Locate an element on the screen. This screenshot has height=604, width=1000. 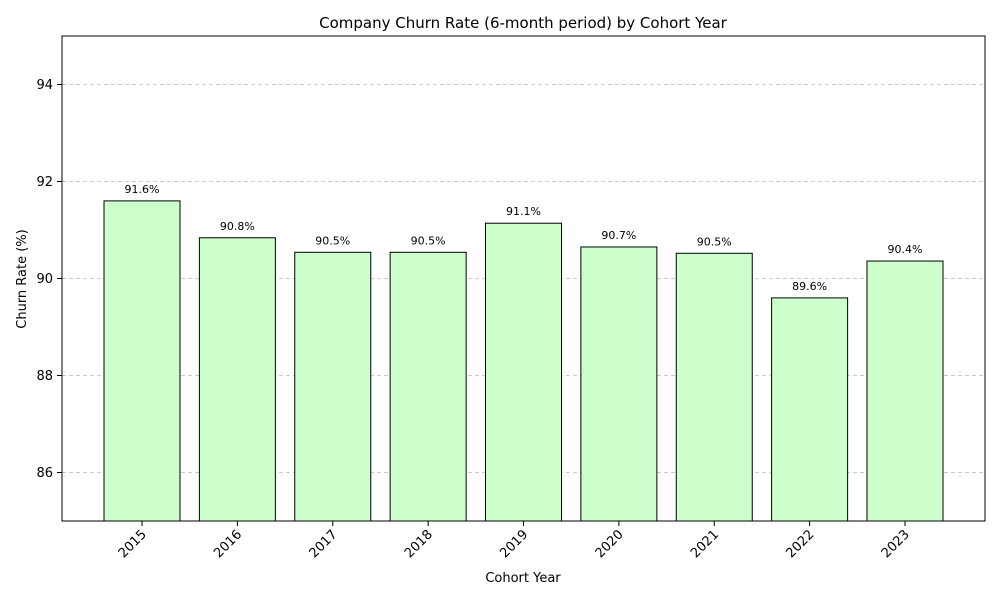
bar-2016 is located at coordinates (237, 379).